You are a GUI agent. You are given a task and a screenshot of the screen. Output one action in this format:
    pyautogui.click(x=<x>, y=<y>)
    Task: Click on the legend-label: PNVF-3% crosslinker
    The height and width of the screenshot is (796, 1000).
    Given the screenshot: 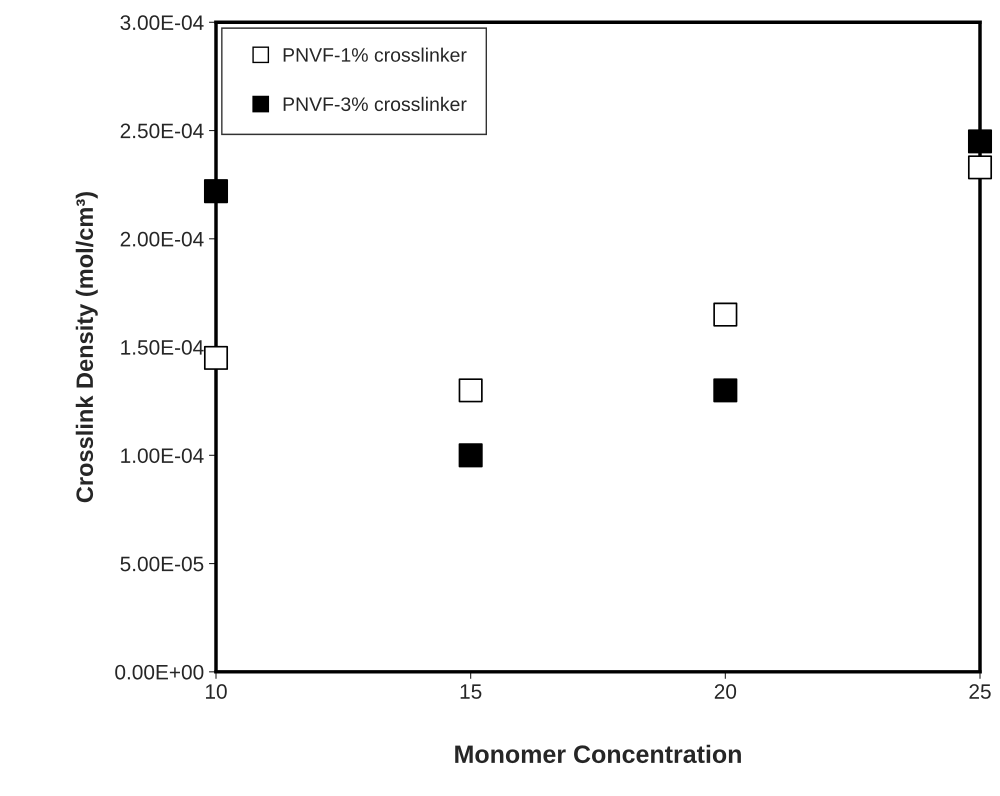 What is the action you would take?
    pyautogui.click(x=375, y=104)
    